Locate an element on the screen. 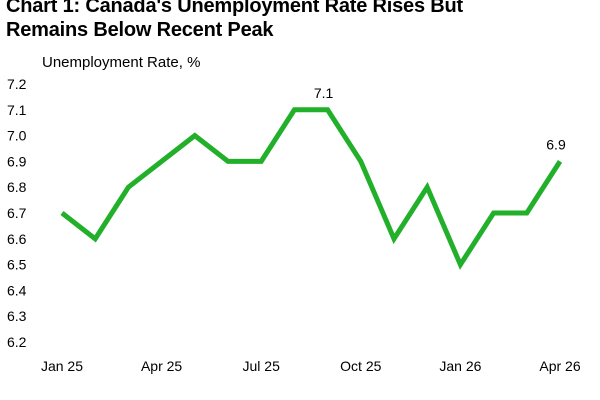  chart-title-line-2: Remains Below Recent Peak is located at coordinates (140, 30).